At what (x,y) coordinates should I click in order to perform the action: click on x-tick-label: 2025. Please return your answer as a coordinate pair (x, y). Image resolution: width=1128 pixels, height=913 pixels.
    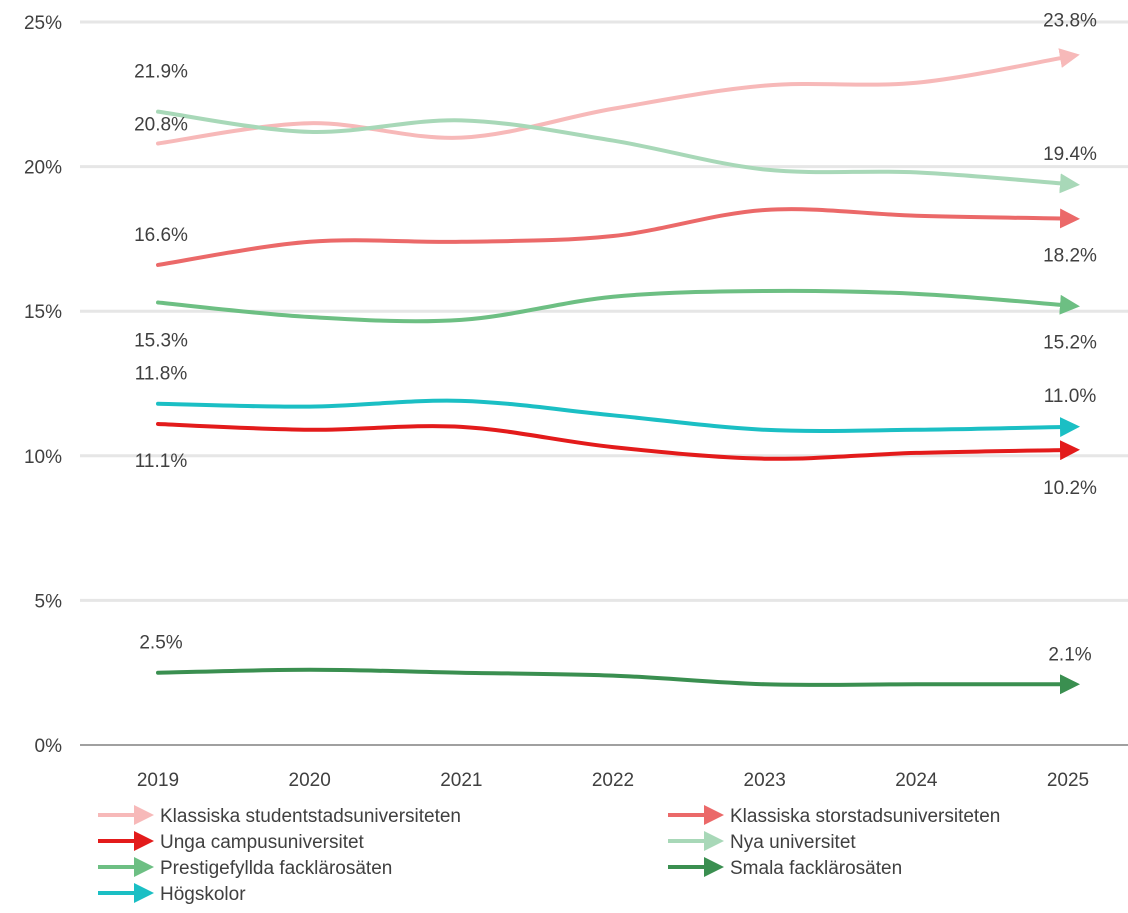
    Looking at the image, I should click on (1068, 780).